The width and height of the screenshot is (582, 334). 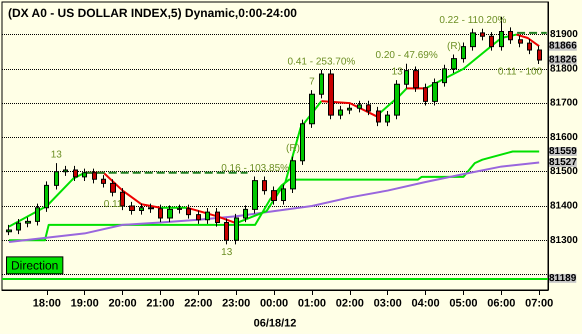 What do you see at coordinates (84, 304) in the screenshot?
I see `x-tick-label: 19:00` at bounding box center [84, 304].